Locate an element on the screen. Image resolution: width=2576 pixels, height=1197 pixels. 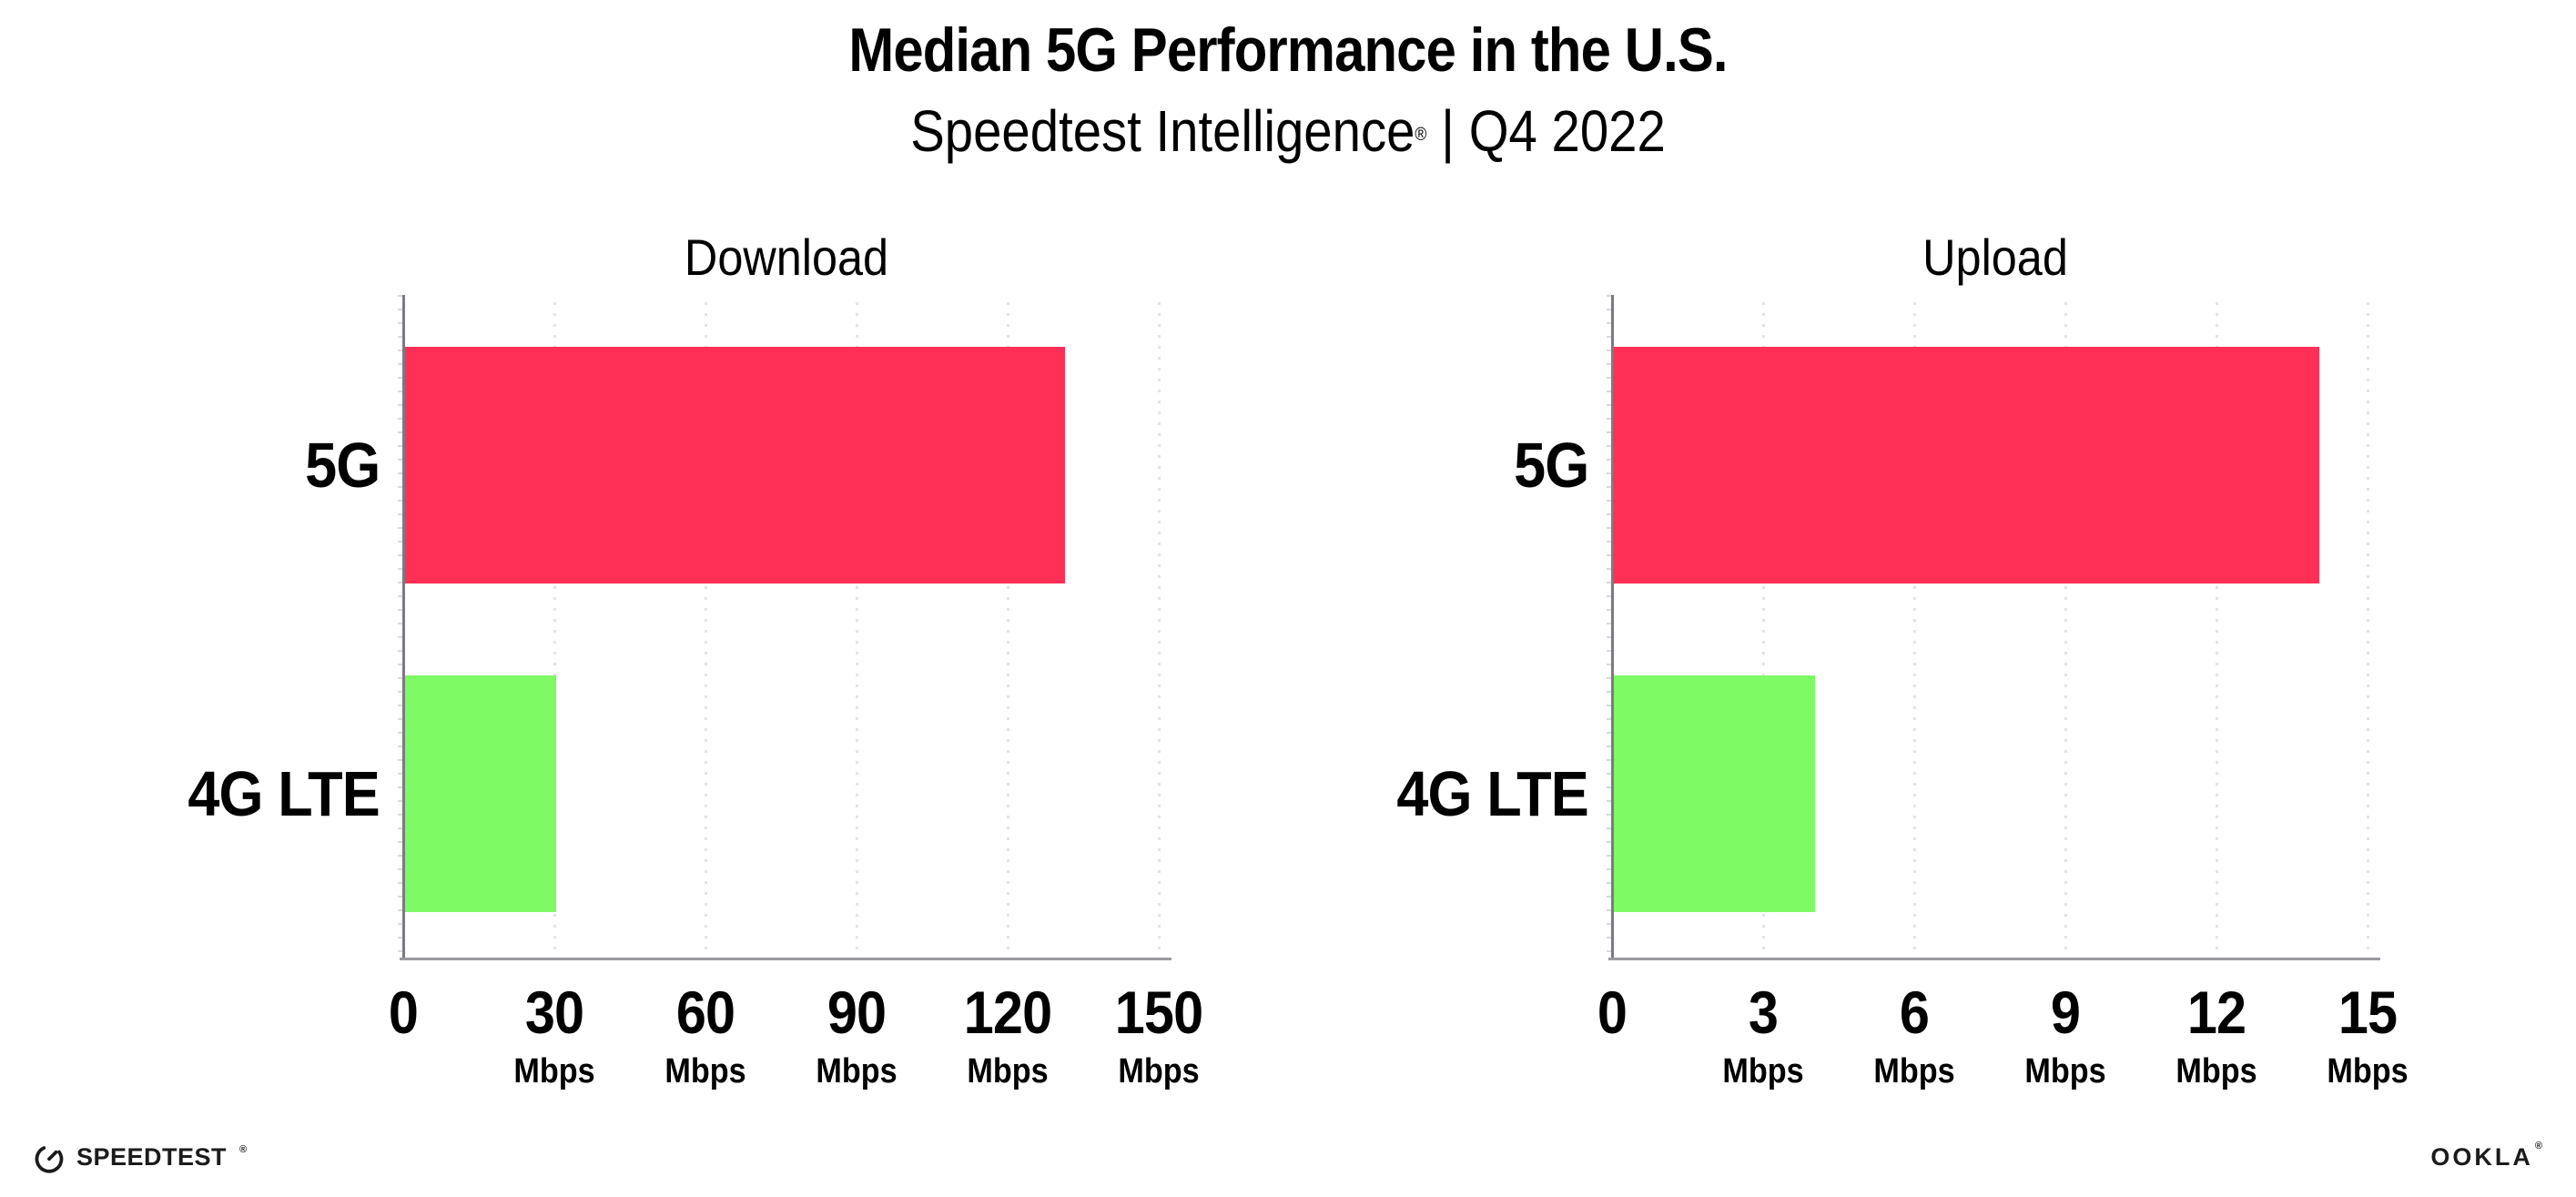
x-tick-value: 150 is located at coordinates (1158, 1012).